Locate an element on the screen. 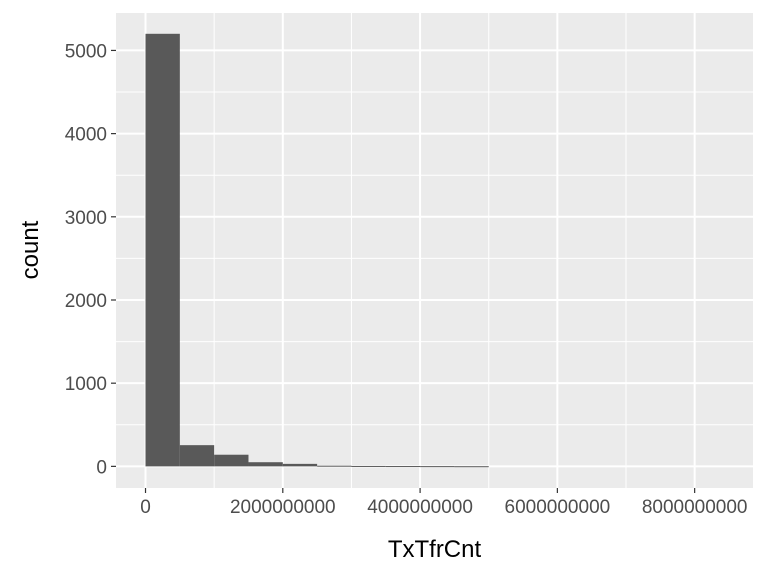 This screenshot has height=576, width=768. y-tick-label: 1000 is located at coordinates (86, 384).